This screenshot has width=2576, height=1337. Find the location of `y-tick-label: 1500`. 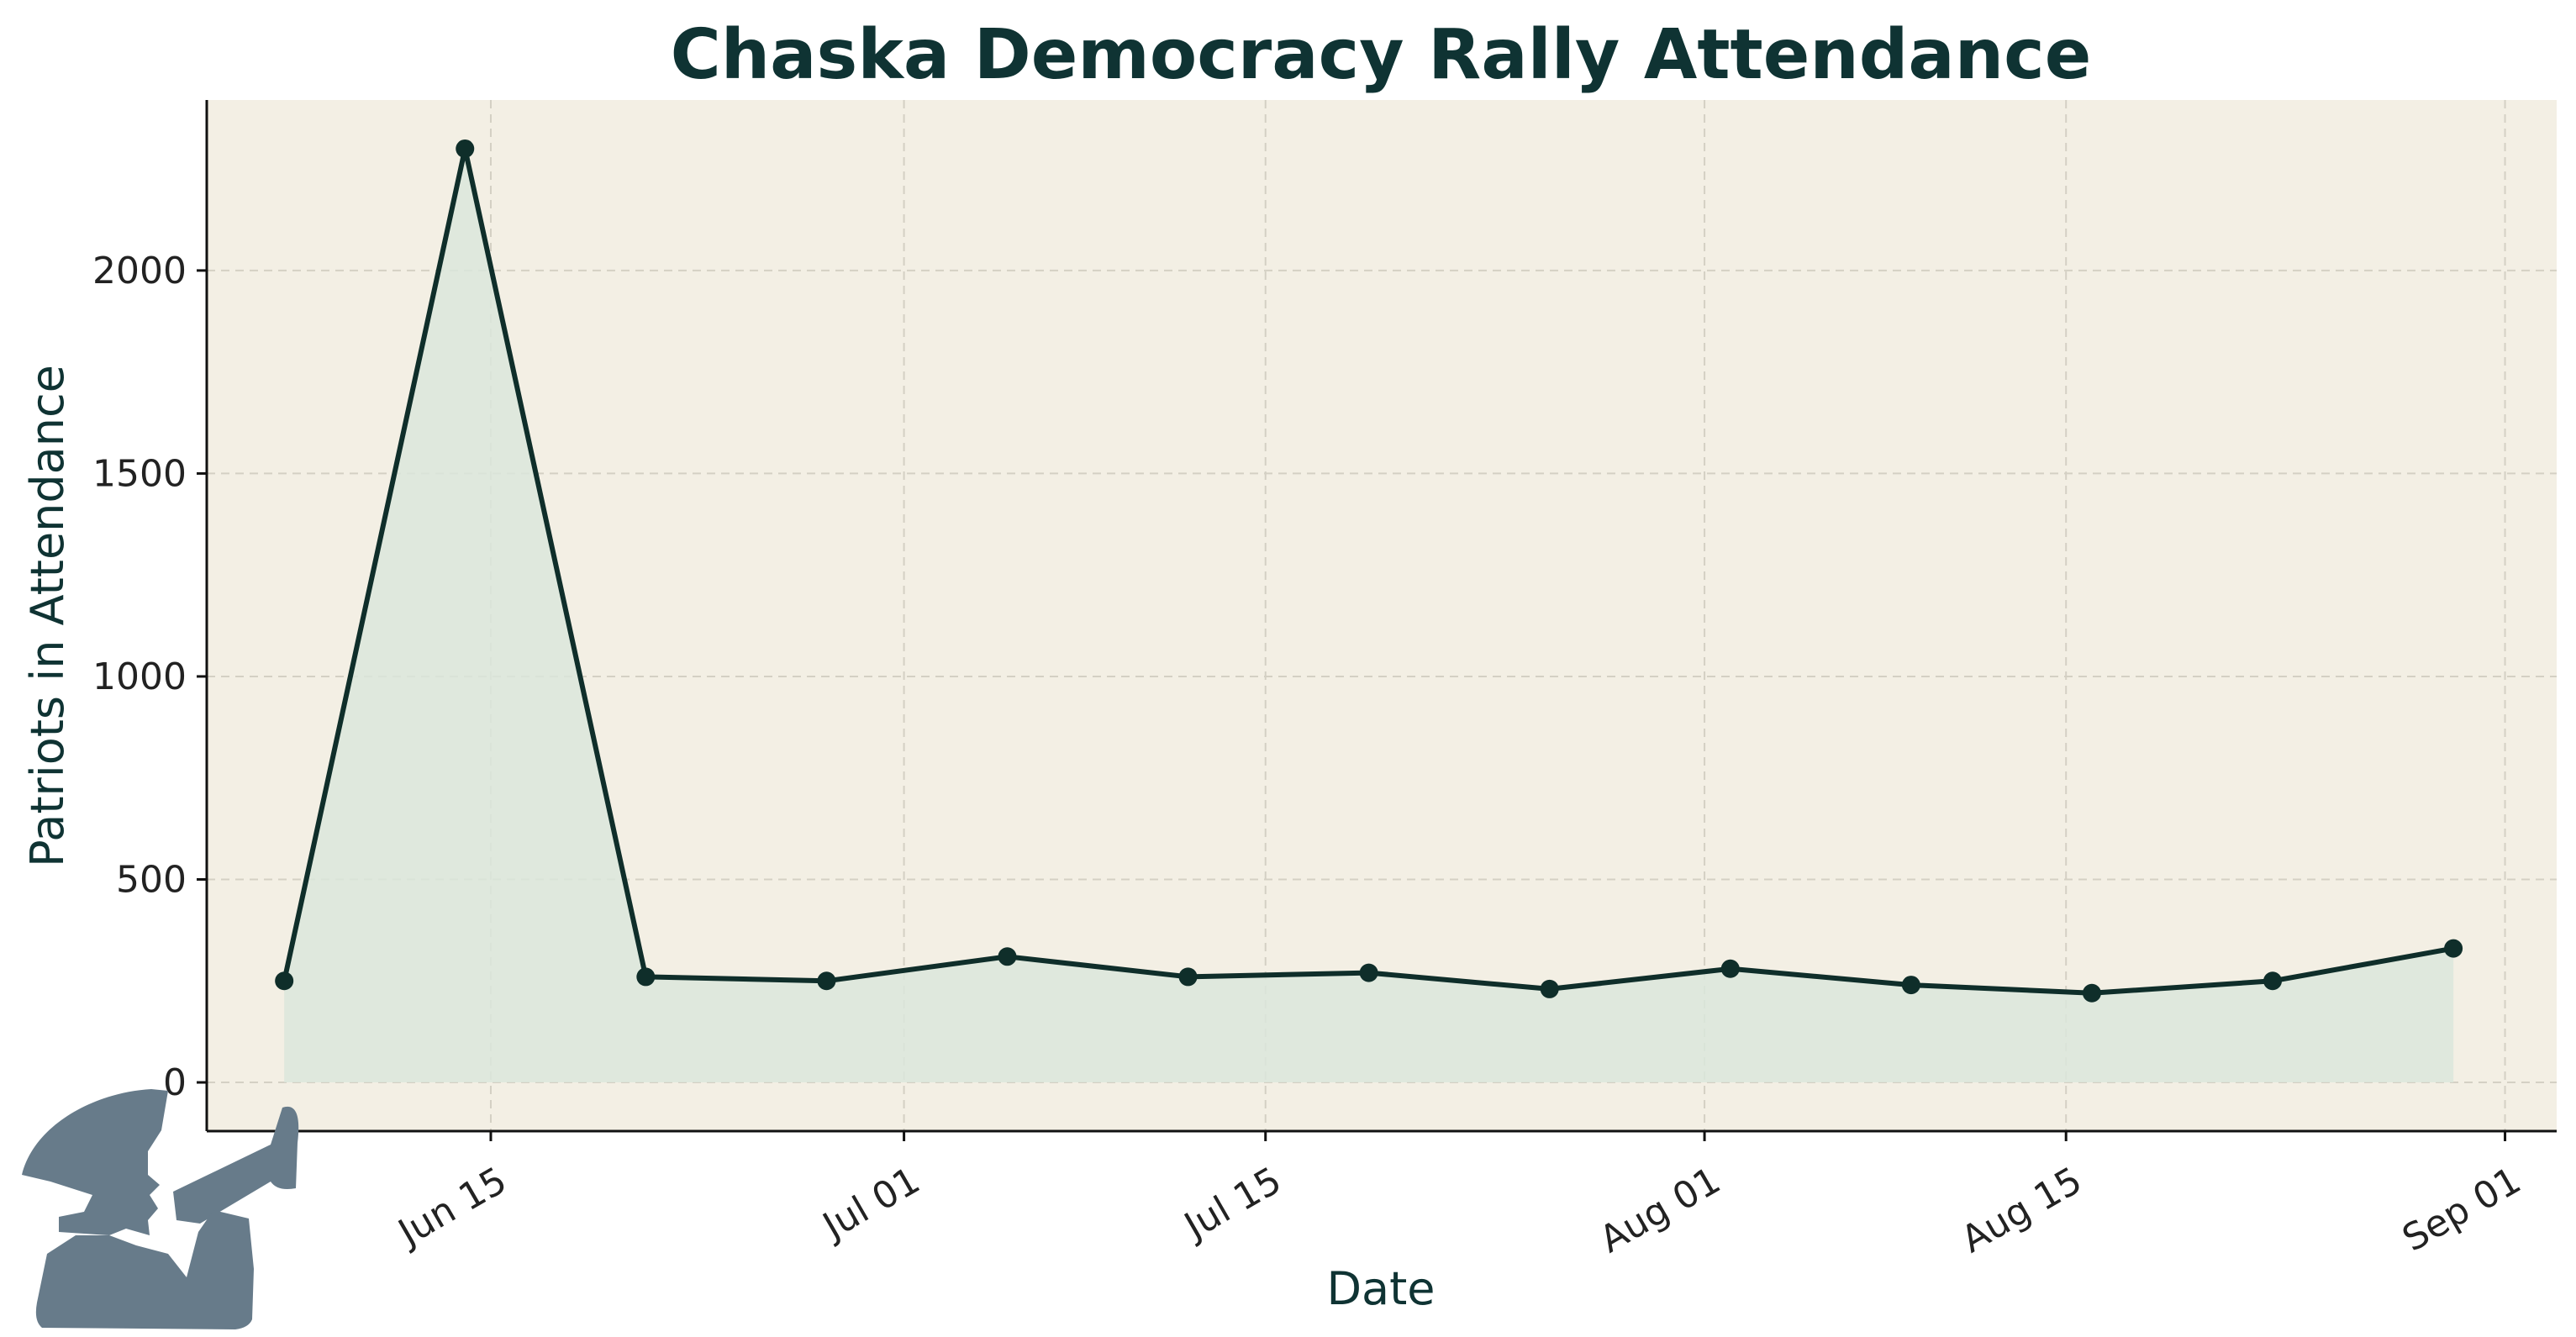

y-tick-label: 1500 is located at coordinates (139, 473).